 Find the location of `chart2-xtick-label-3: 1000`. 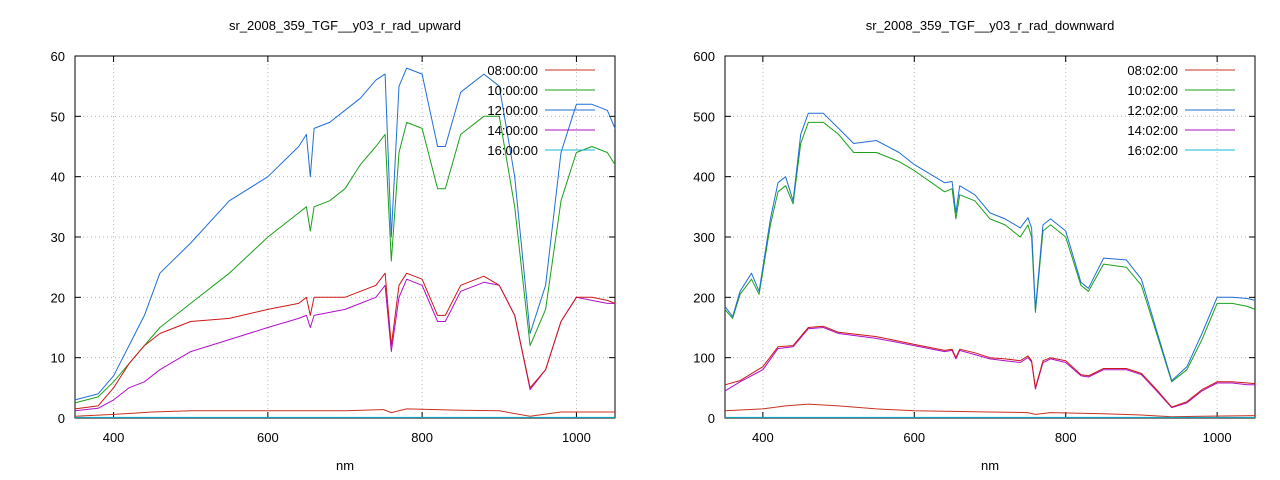

chart2-xtick-label-3: 1000 is located at coordinates (1217, 437).